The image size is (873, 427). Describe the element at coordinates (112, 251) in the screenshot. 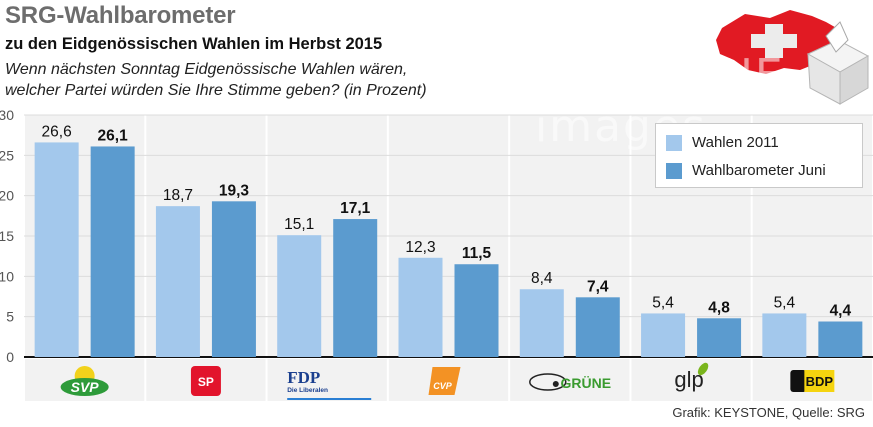

I see `bar-svp-juni` at that location.